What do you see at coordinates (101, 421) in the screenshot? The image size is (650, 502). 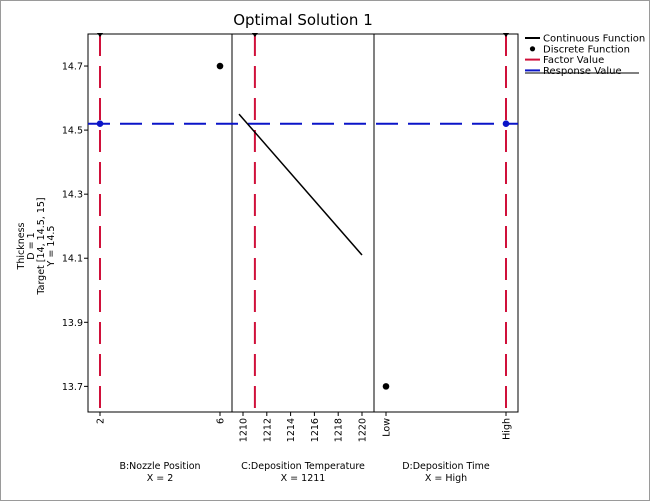 I see `x-tick-label: 2` at bounding box center [101, 421].